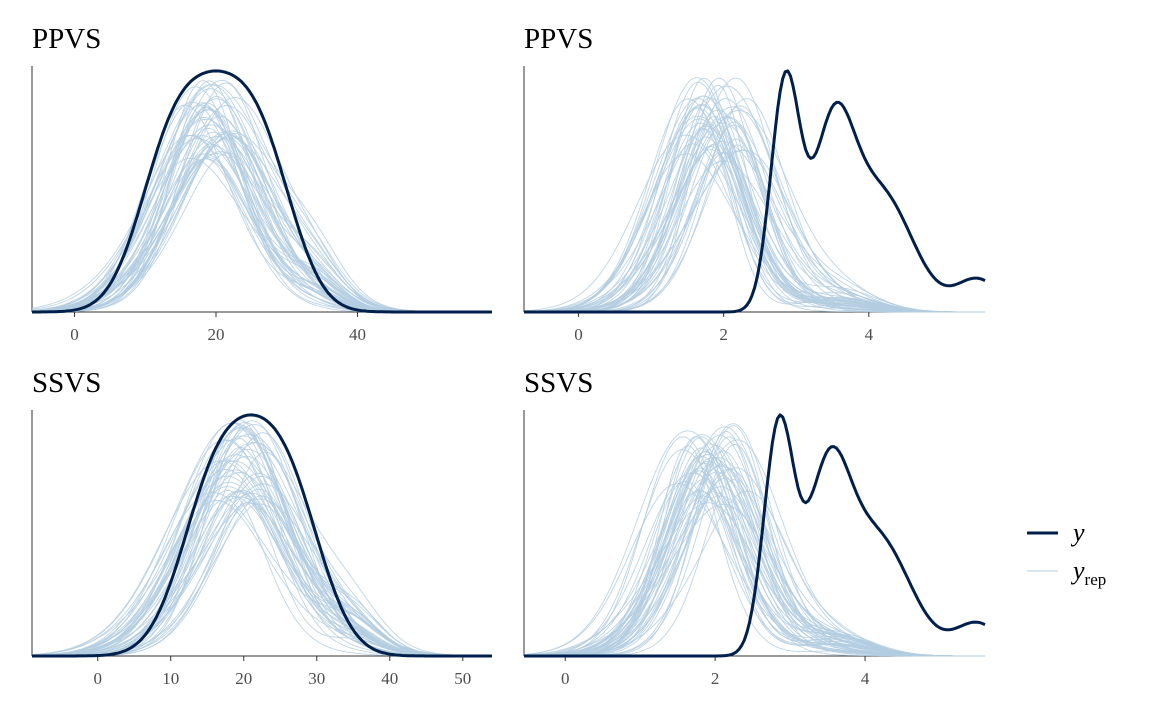  Describe the element at coordinates (1077, 532) in the screenshot. I see `legend-label-y: y` at that location.